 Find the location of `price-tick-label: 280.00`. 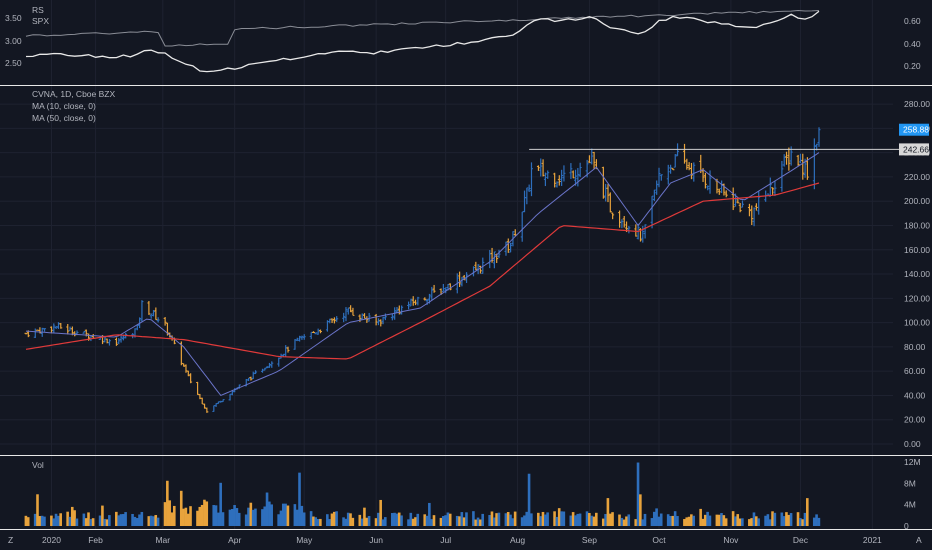

price-tick-label: 280.00 is located at coordinates (917, 104).